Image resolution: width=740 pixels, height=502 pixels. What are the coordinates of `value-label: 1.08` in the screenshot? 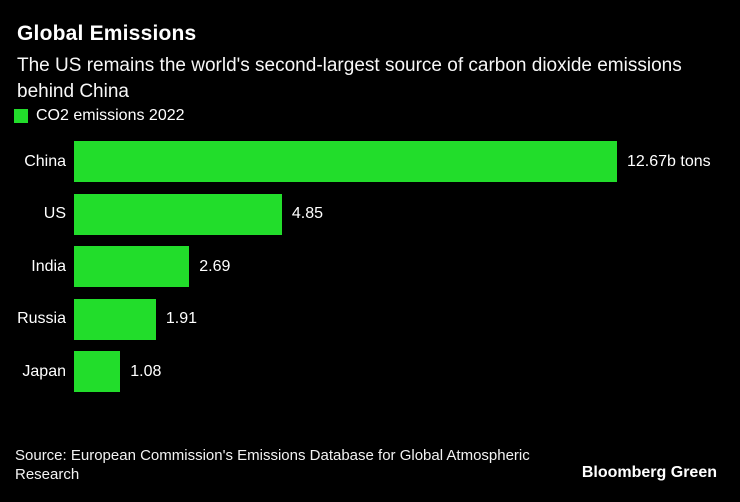 It's located at (146, 371).